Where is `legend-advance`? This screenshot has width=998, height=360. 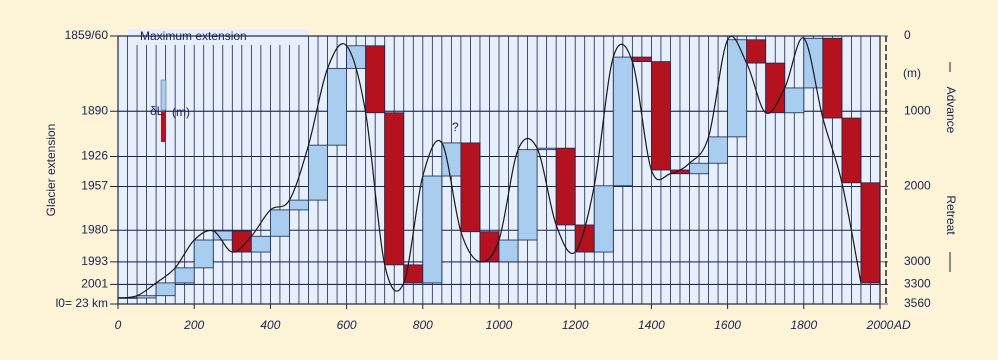 legend-advance is located at coordinates (163, 95).